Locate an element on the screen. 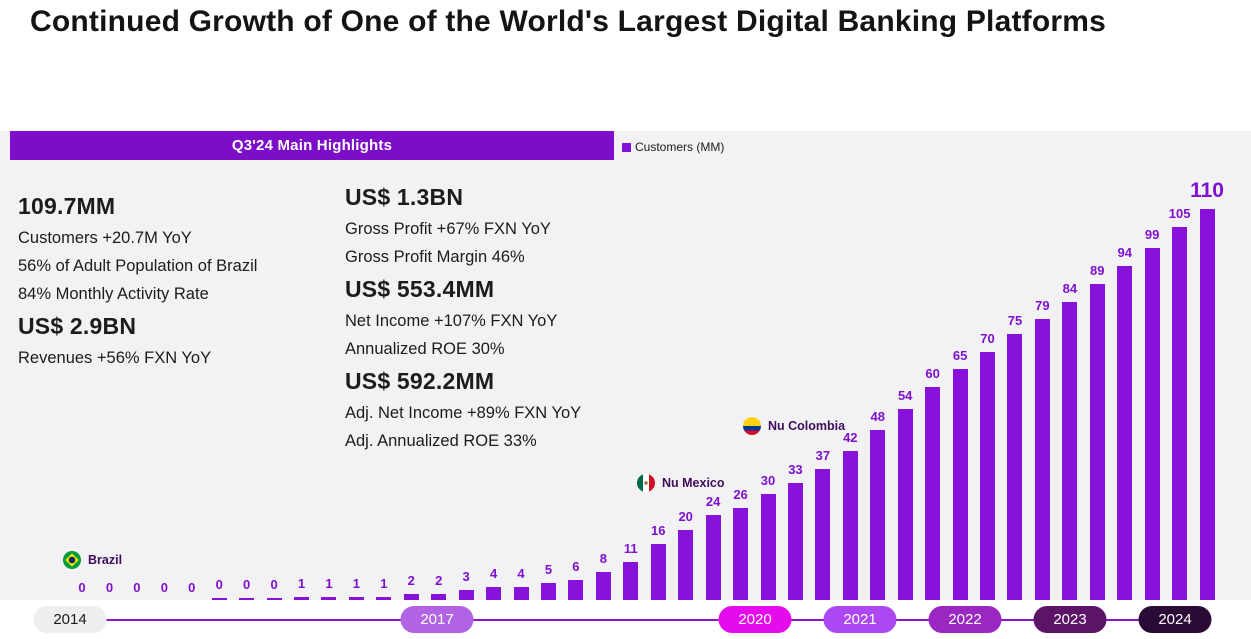 The width and height of the screenshot is (1251, 639). stat-gross-profit-margin: Gross Profit Margin 46% is located at coordinates (435, 257).